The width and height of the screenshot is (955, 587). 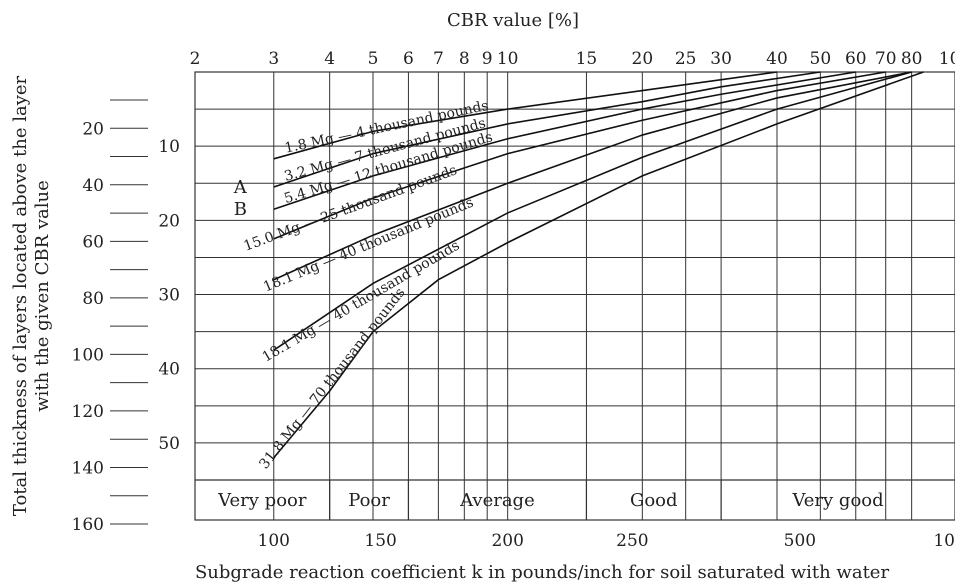 I want to click on top-tick-label: 80, so click(x=912, y=59).